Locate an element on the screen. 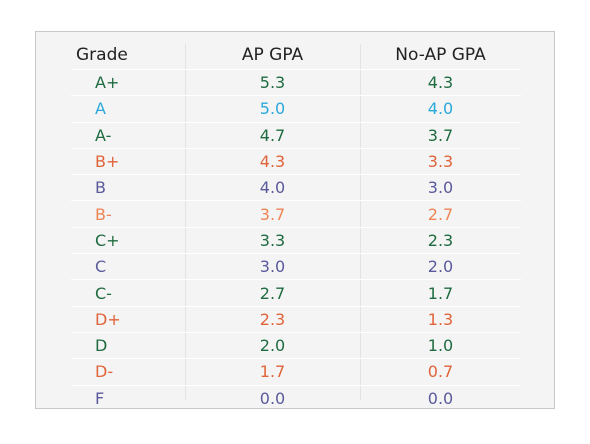  no-ap-gpa-value: 2.7 is located at coordinates (440, 214).